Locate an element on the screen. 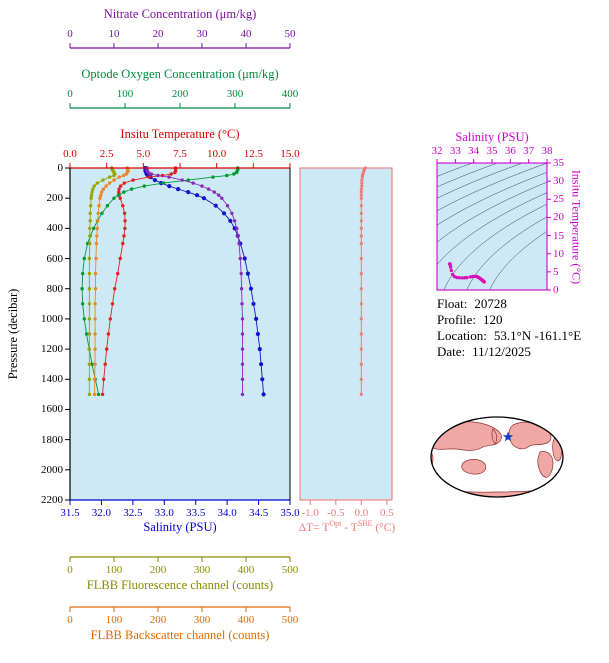  map-continent-south-america is located at coordinates (545, 464).